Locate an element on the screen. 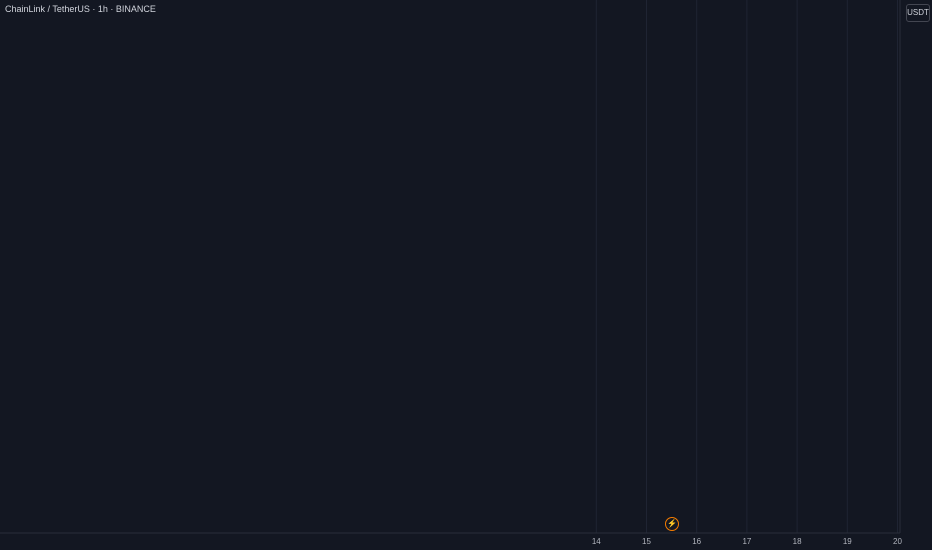  time-axis: 141516171819202122232425262728293031 is located at coordinates (762, 541).